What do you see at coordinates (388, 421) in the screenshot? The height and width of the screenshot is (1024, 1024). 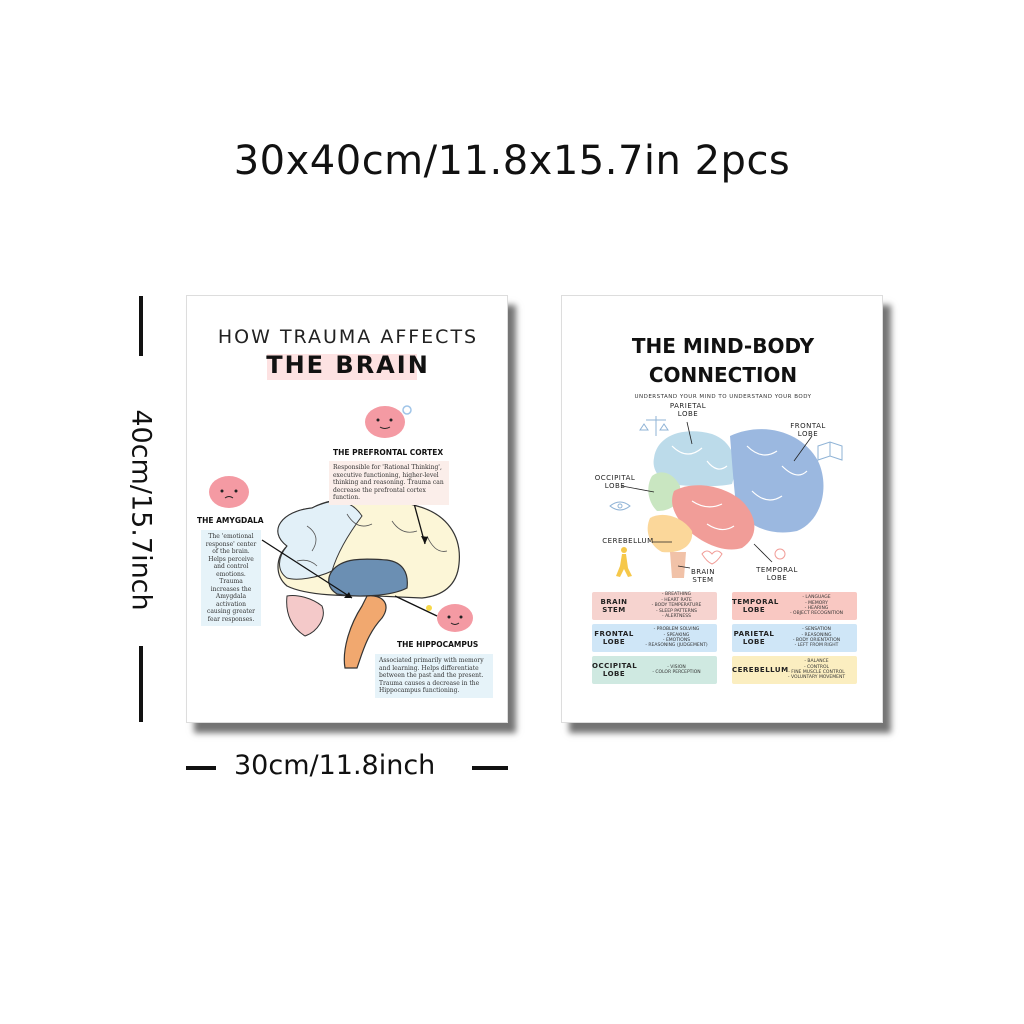 I see `prefrontal-mascot-icon` at bounding box center [388, 421].